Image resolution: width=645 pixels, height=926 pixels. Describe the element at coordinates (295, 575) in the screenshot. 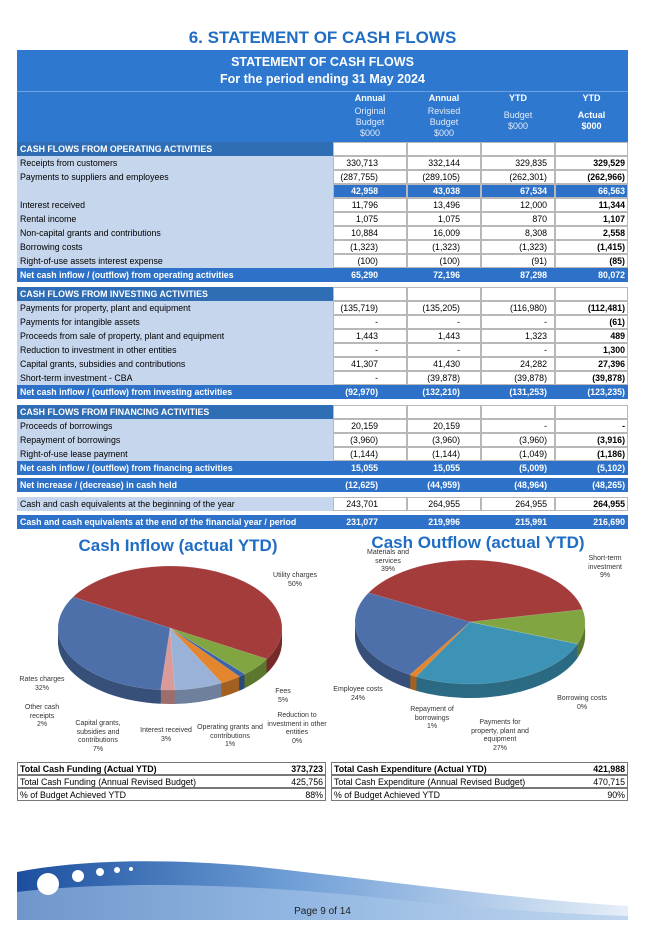

I see `slice-name: Utility charges` at that location.